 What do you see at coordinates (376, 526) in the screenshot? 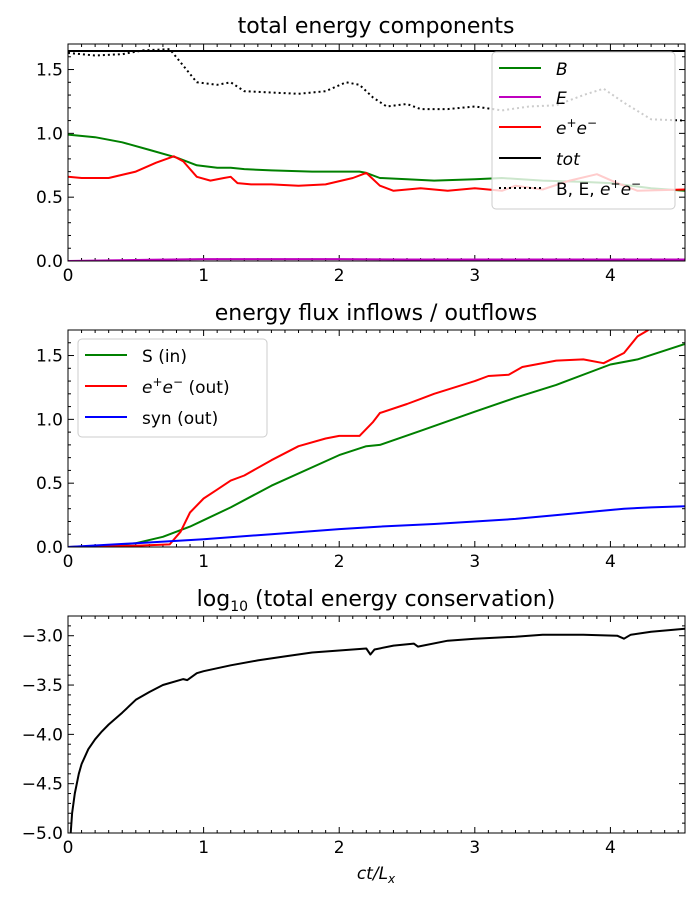
I see `series-line-syn` at bounding box center [376, 526].